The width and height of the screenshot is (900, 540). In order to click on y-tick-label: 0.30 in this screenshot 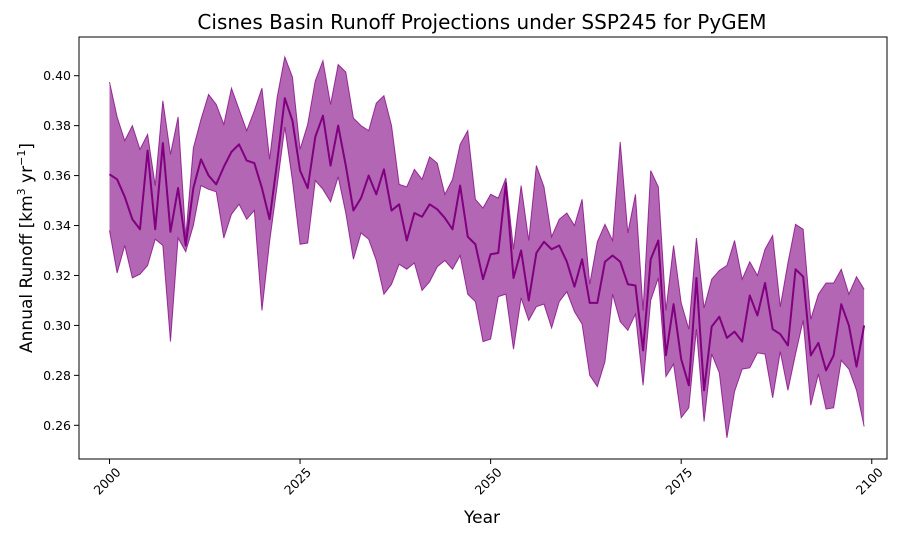, I will do `click(57, 325)`.